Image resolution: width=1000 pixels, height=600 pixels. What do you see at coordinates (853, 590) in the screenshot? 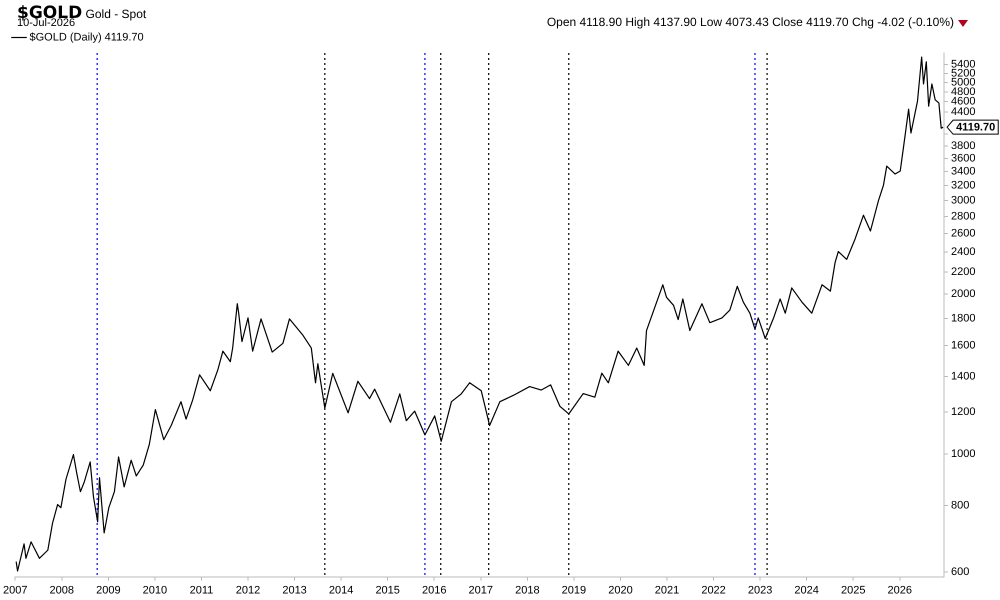
I see `x-tick-label: 2025` at bounding box center [853, 590].